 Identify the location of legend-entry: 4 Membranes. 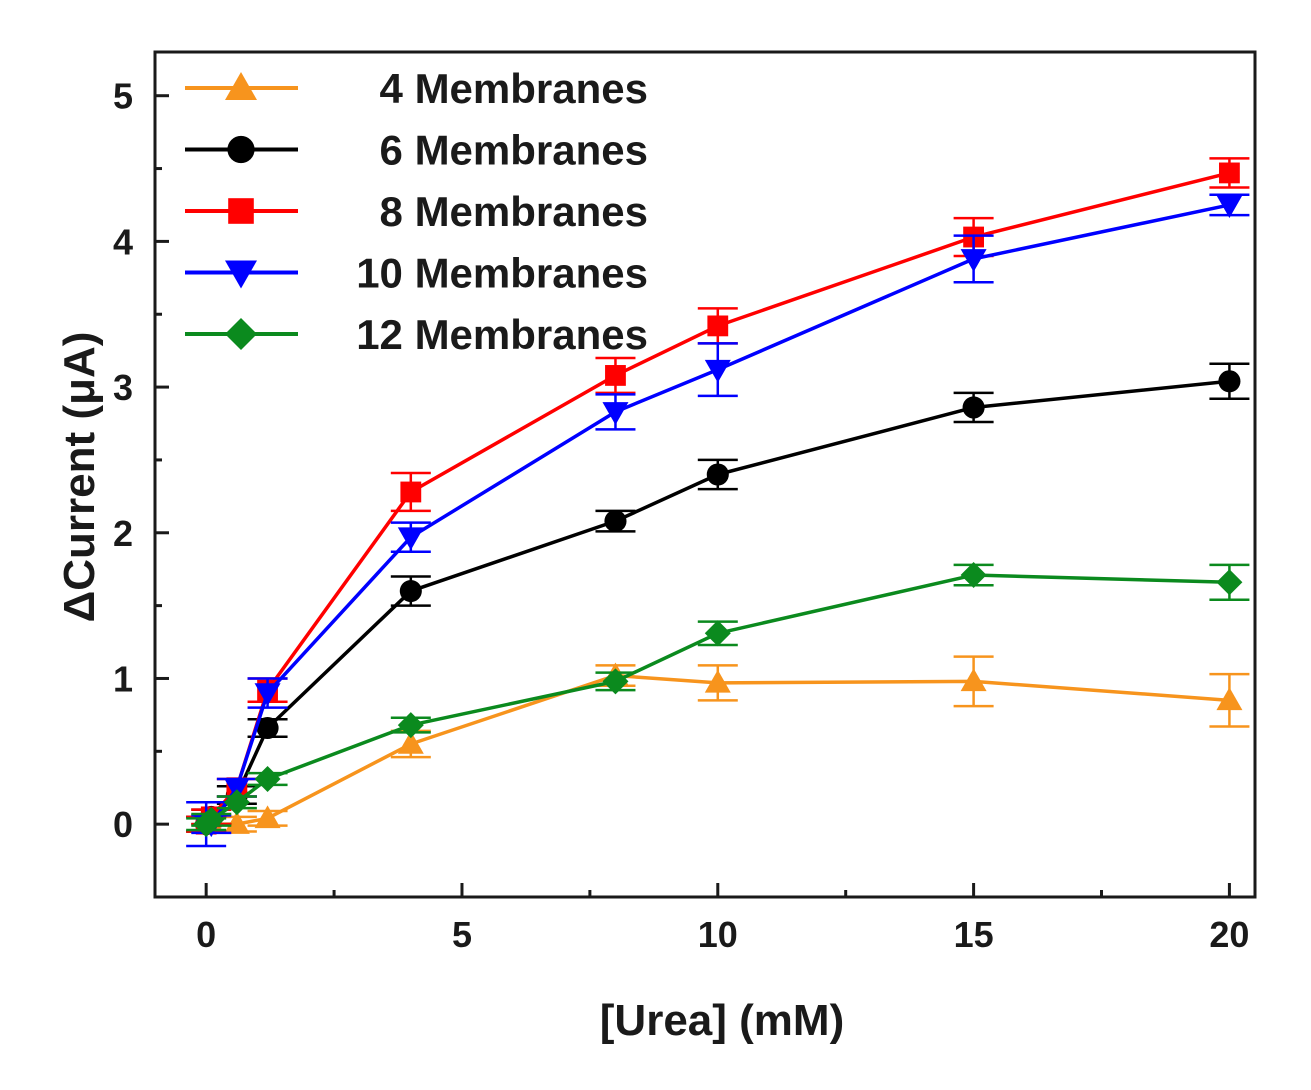
(416, 88).